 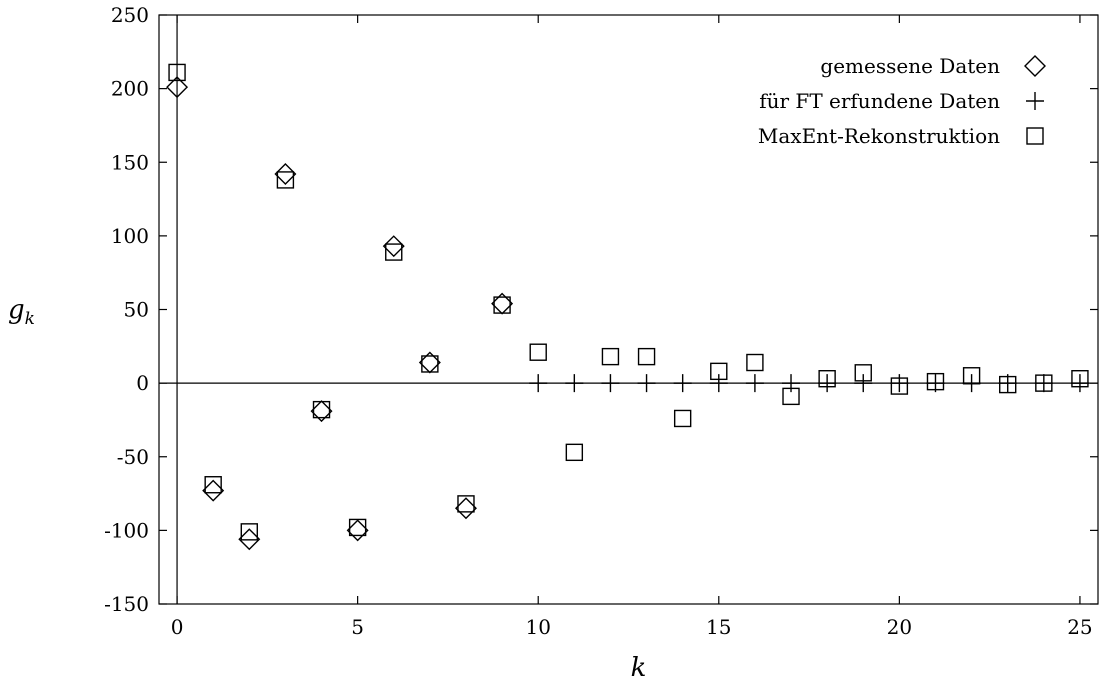 I want to click on legend-label: gemessene Daten, so click(x=910, y=66).